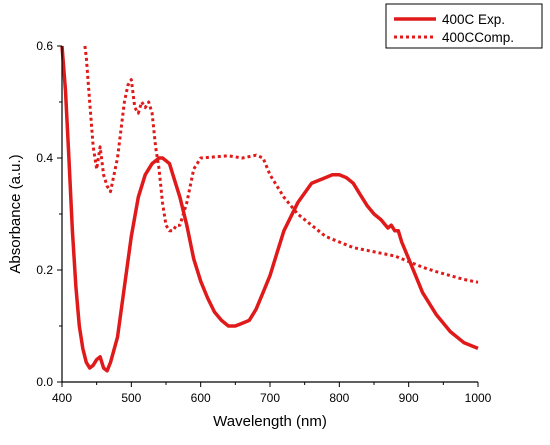  I want to click on x-axis-ticks: 400 500 600 700 800 900 1000, so click(272, 393).